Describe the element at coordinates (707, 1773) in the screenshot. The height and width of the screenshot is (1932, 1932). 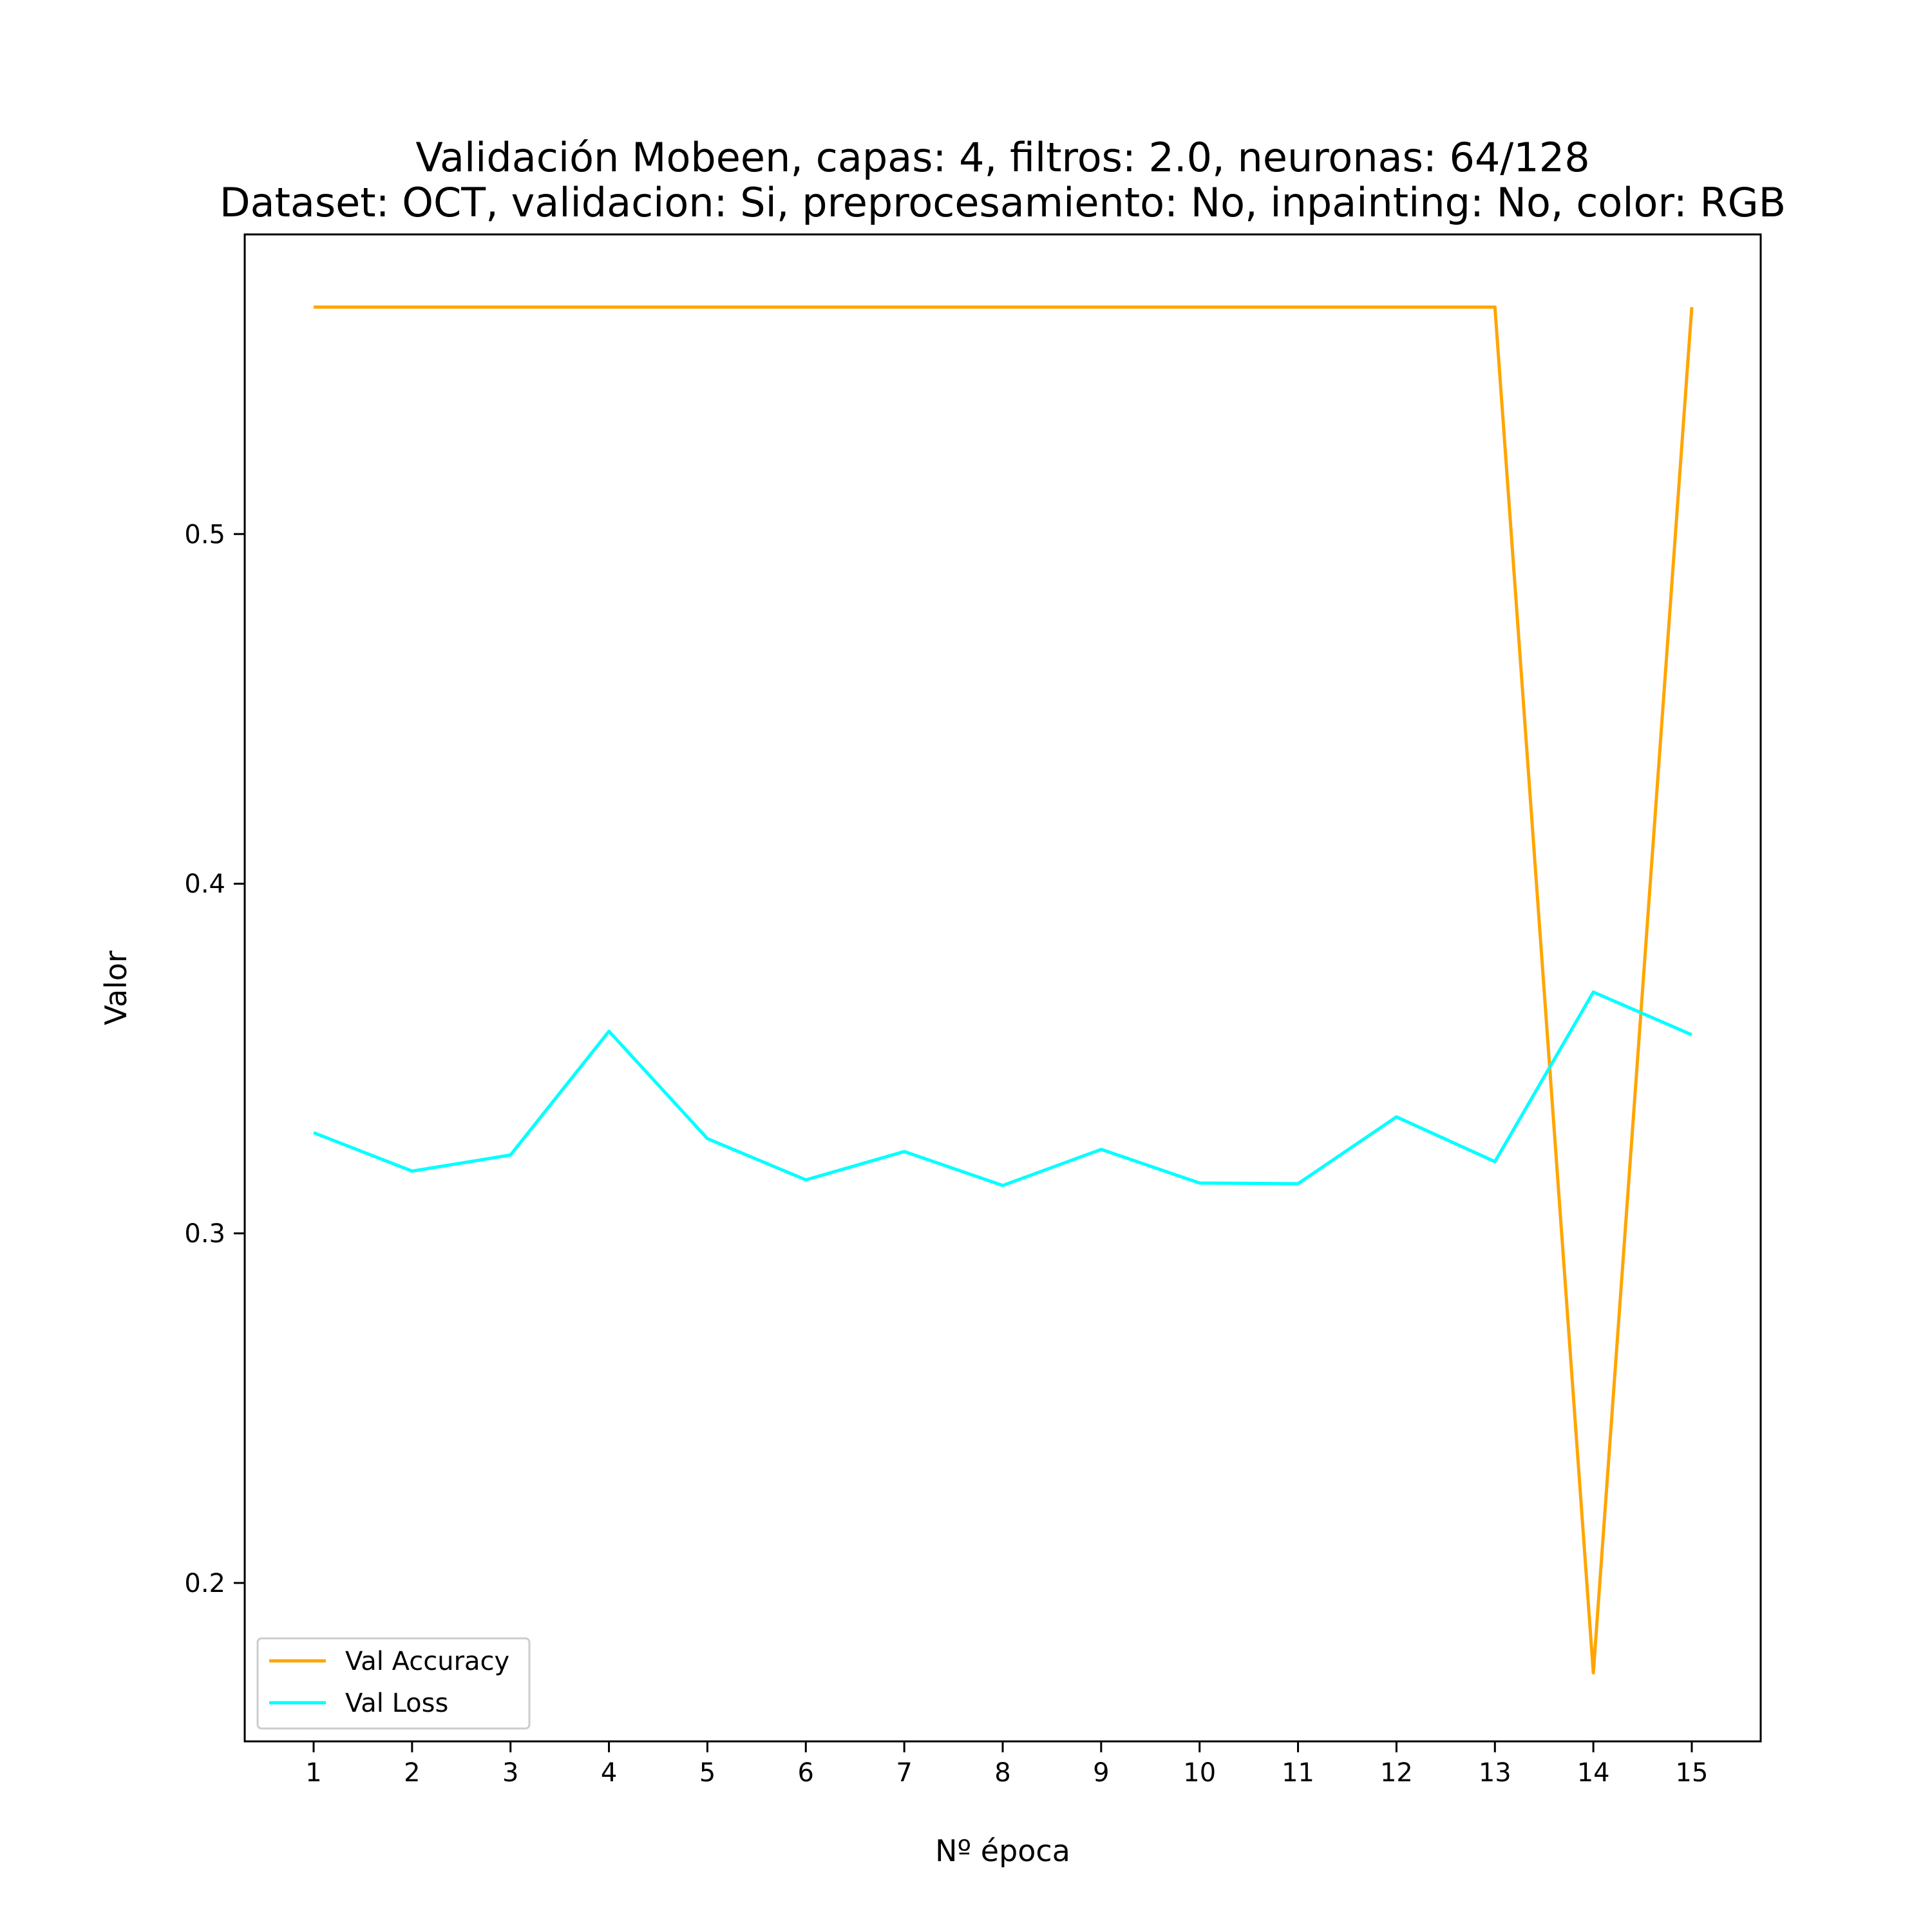
I see `x-tick-label-5: 5` at that location.